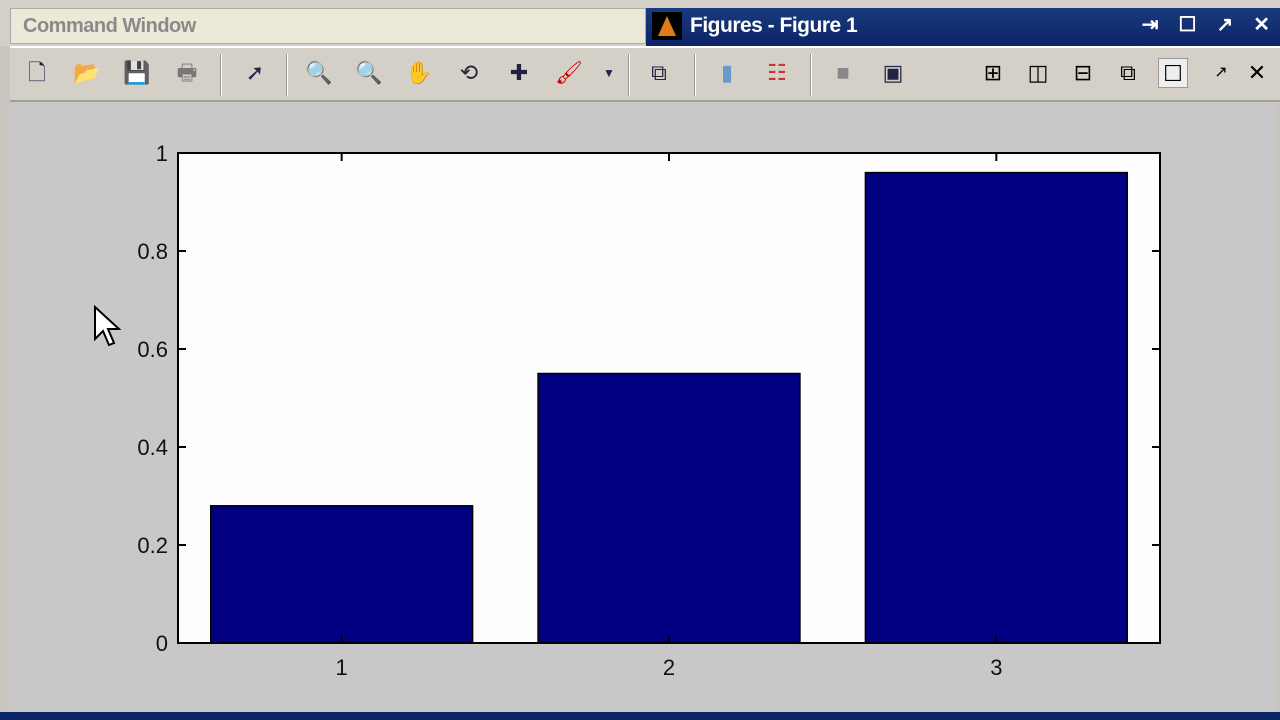 Image resolution: width=1280 pixels, height=720 pixels. What do you see at coordinates (152, 545) in the screenshot?
I see `y-tick-label: 0.2` at bounding box center [152, 545].